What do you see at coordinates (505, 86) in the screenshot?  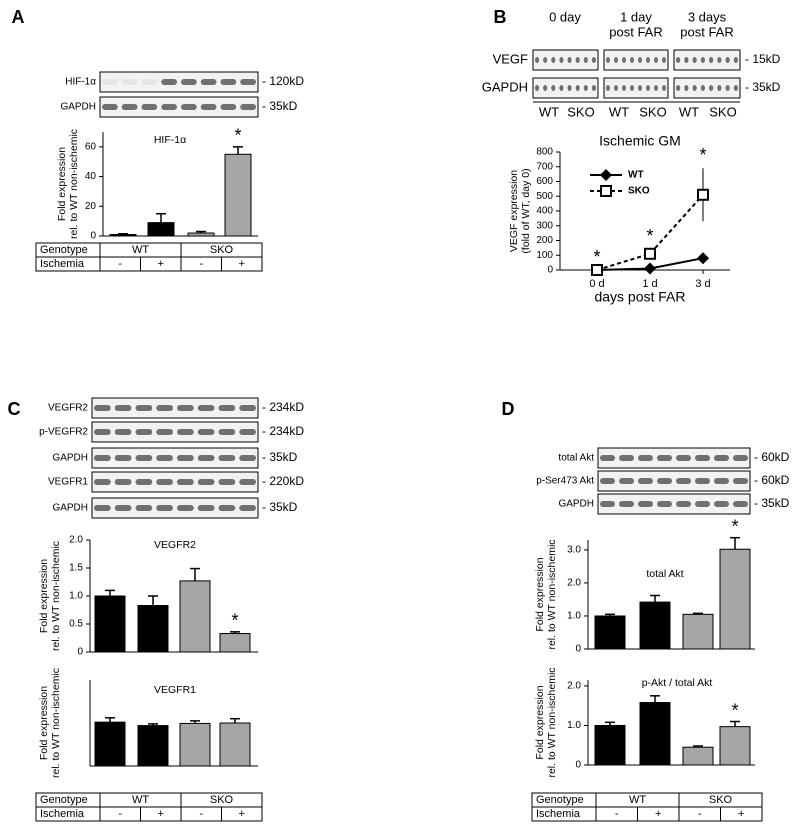 I see `blot-label: GAPDH` at bounding box center [505, 86].